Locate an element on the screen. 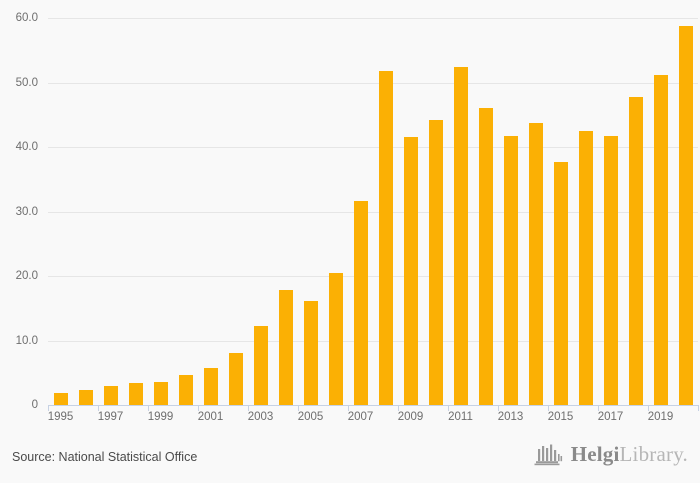  x-axis-tick-label: 2003 is located at coordinates (260, 417).